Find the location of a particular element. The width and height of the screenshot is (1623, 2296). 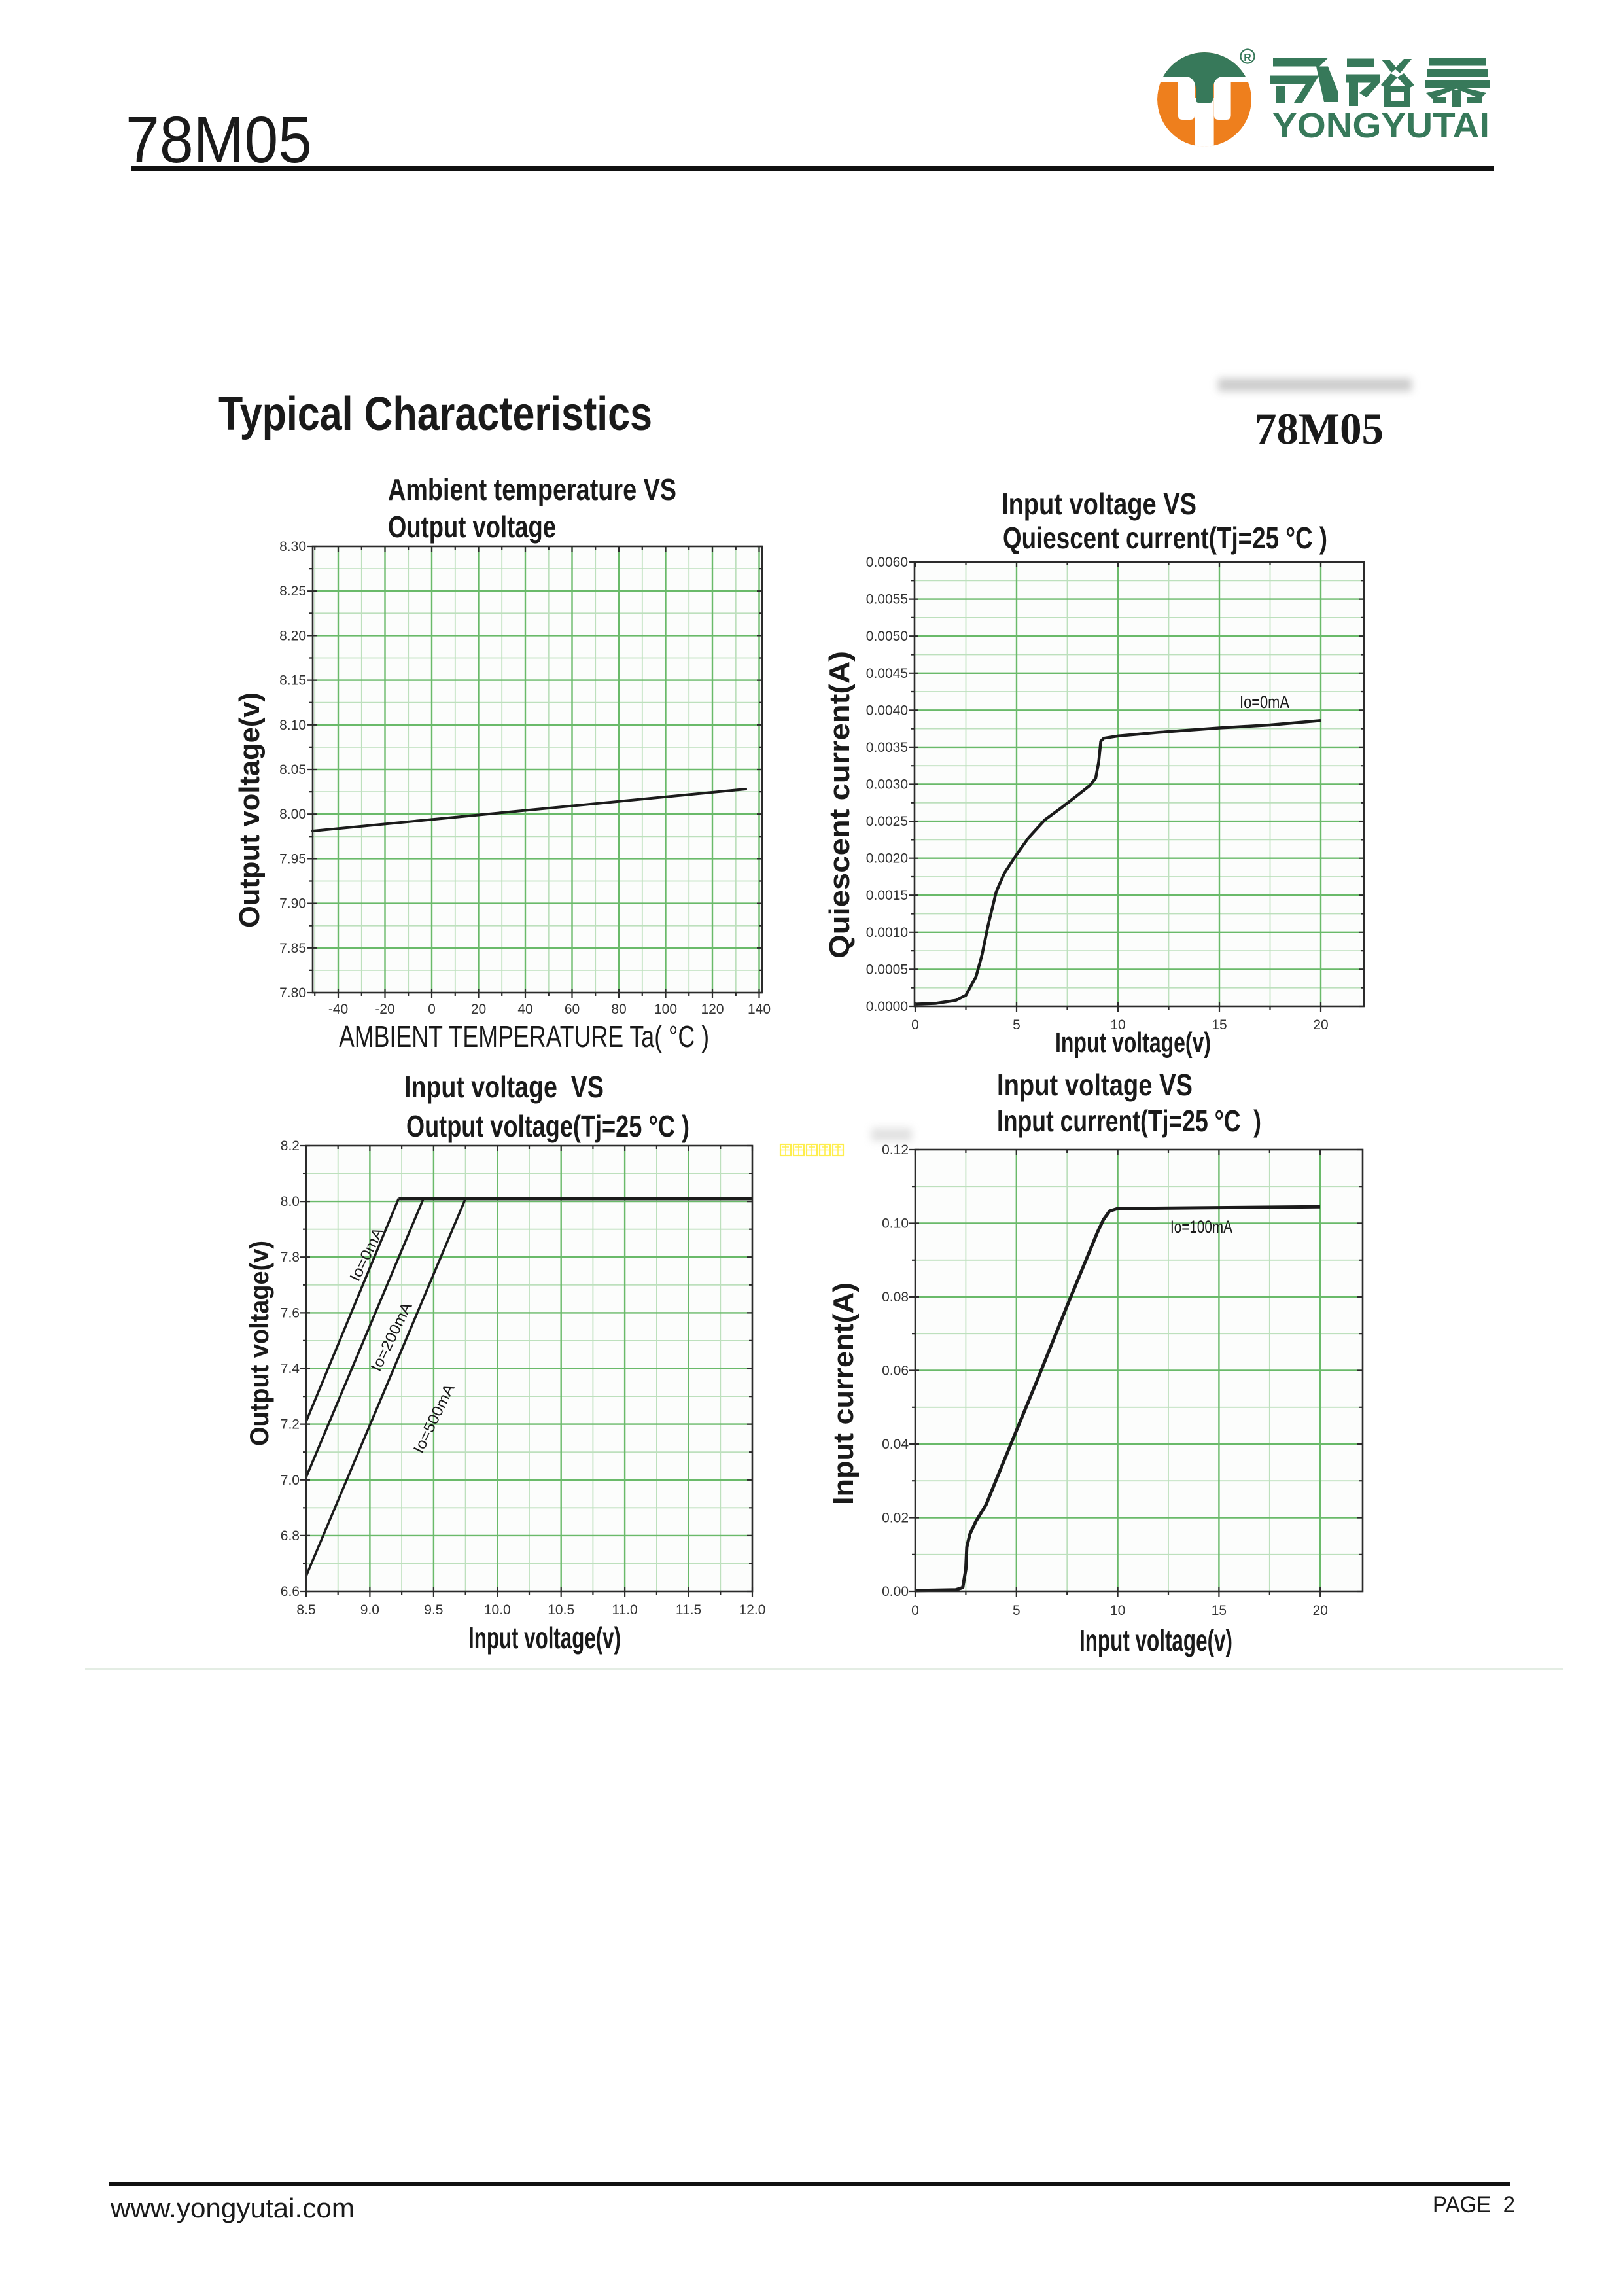

svg-text: 60 is located at coordinates (573, 1010).